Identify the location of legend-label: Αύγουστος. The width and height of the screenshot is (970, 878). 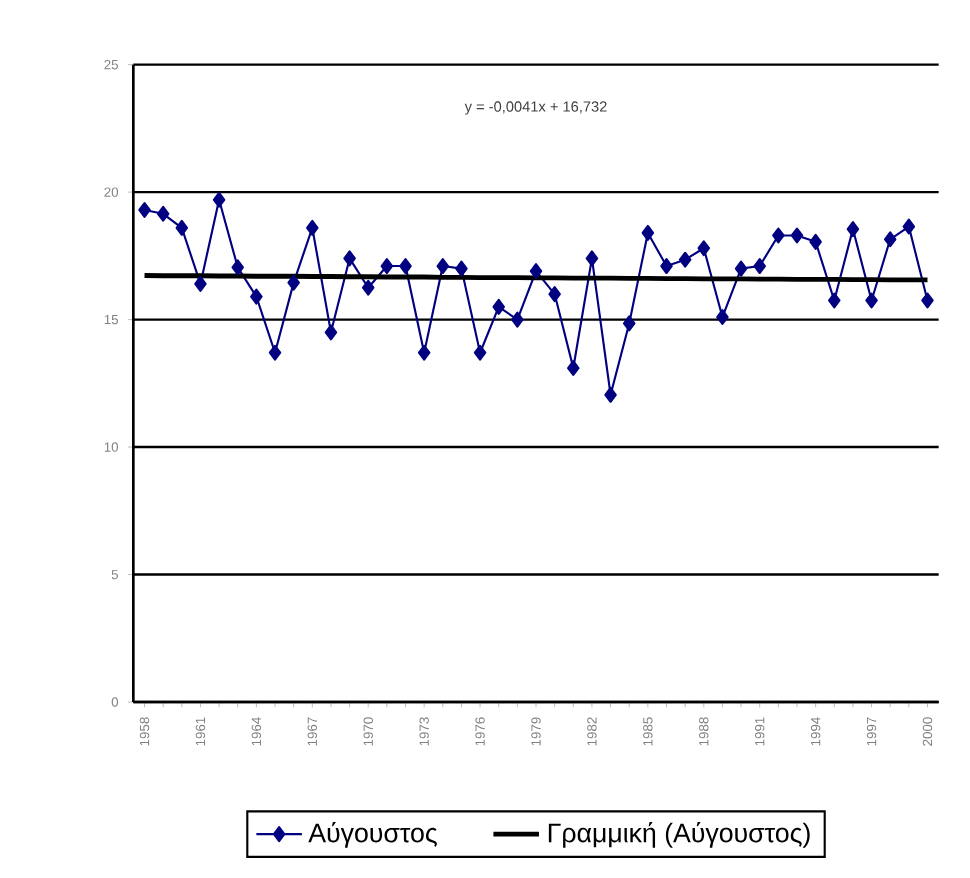
(372, 835).